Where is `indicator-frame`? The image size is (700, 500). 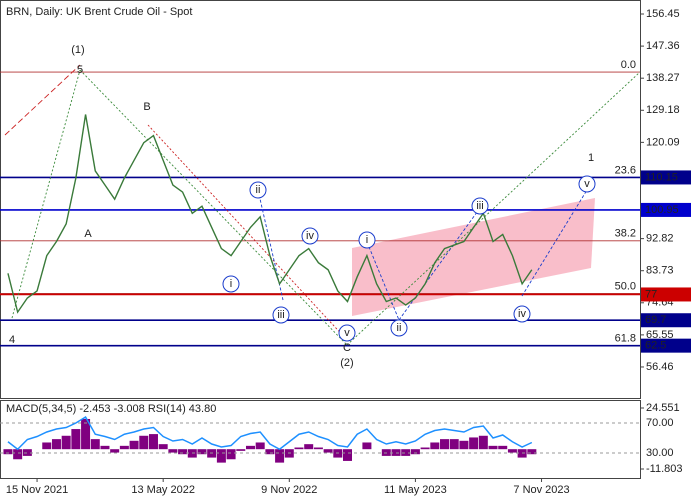 indicator-frame is located at coordinates (320, 439).